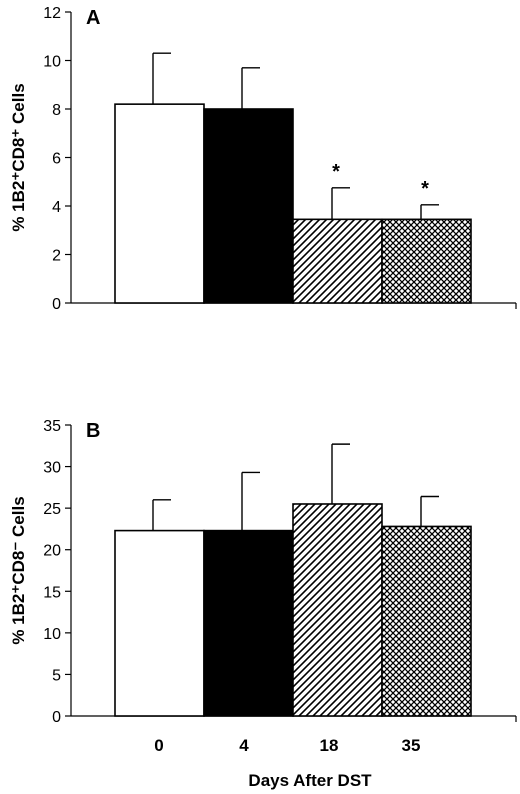 The width and height of the screenshot is (520, 794). Describe the element at coordinates (411, 745) in the screenshot. I see `x-category-label: 35` at that location.